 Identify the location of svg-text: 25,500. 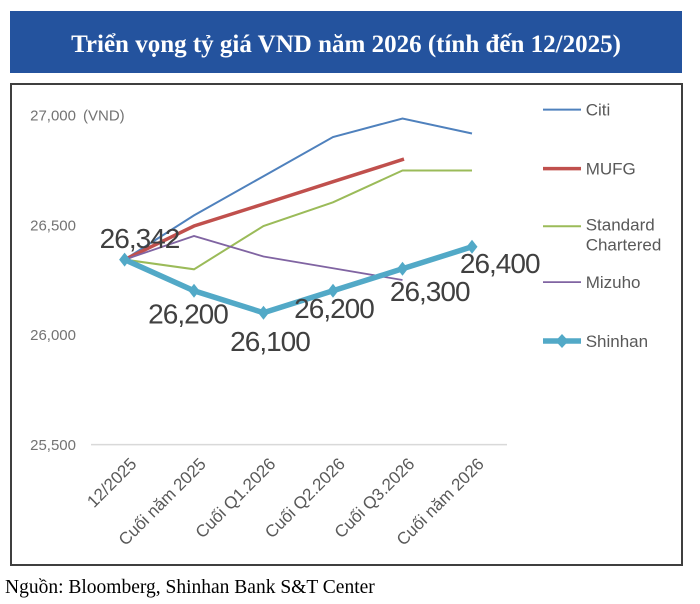
(53, 445).